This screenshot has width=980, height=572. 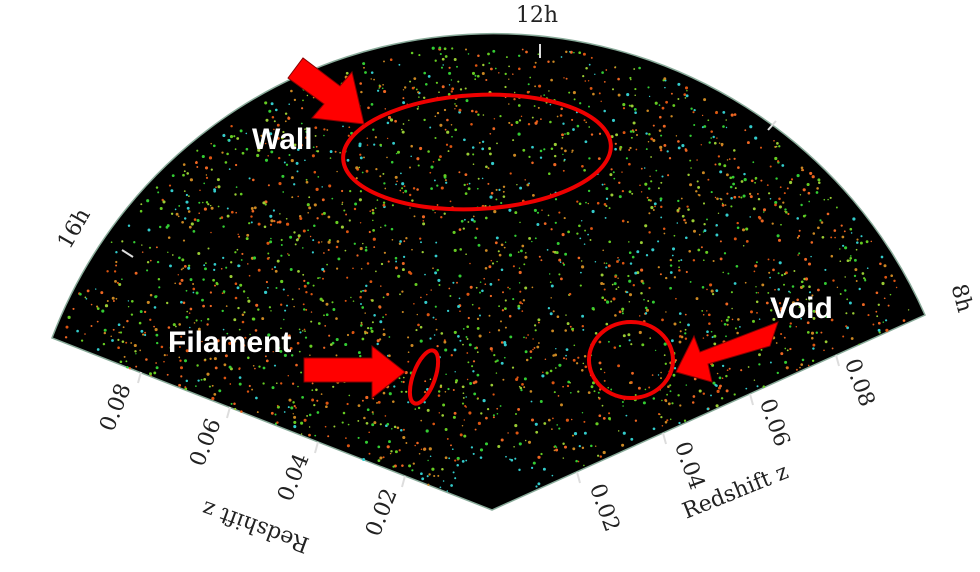 What do you see at coordinates (382, 512) in the screenshot?
I see `tick-label: 0.02` at bounding box center [382, 512].